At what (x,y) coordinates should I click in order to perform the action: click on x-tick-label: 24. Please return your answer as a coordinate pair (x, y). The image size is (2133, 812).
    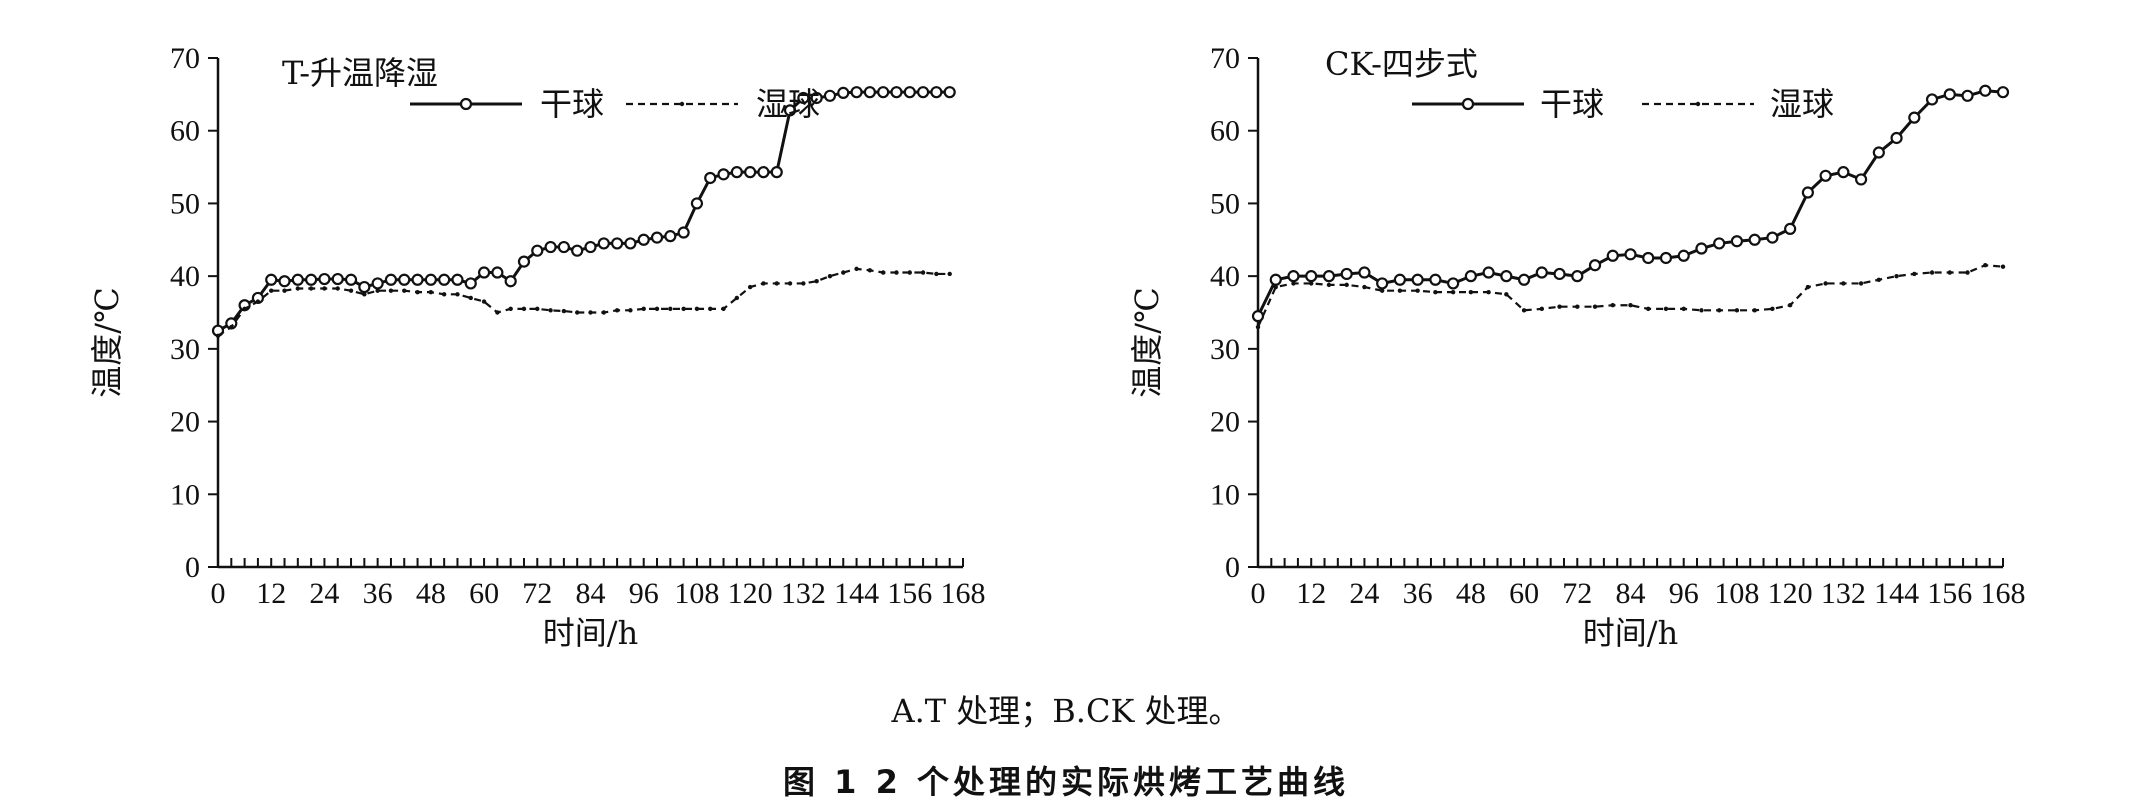
    Looking at the image, I should click on (1364, 593).